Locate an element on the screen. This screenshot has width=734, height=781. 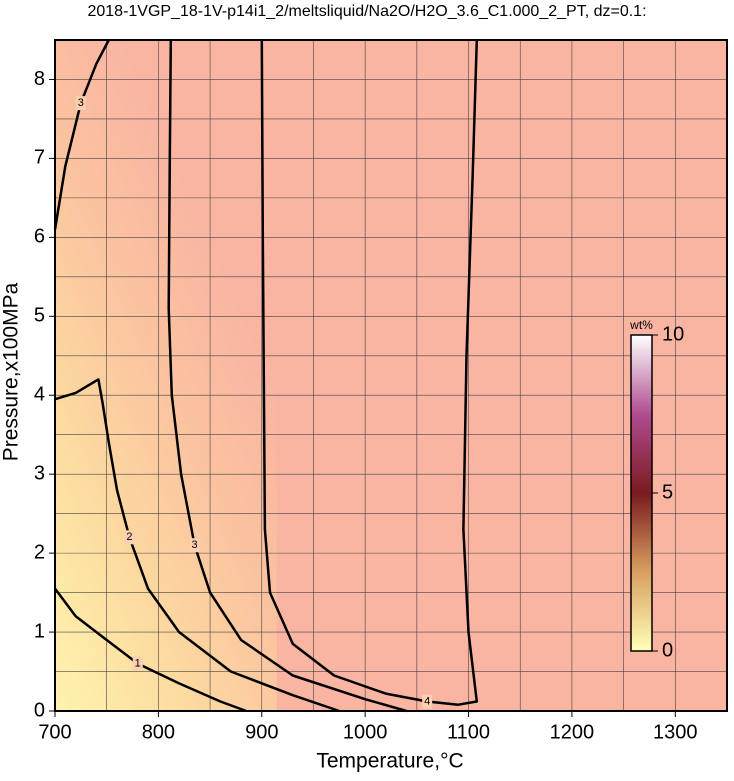
colorbar-tick-label: 10 is located at coordinates (673, 334).